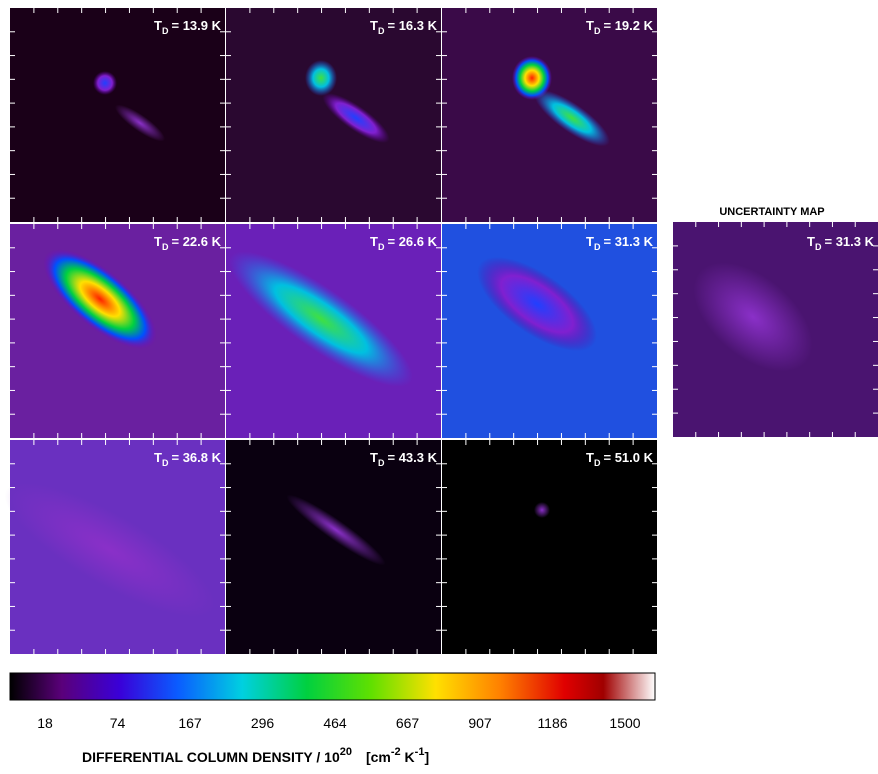 This screenshot has height=774, width=878. What do you see at coordinates (118, 723) in the screenshot?
I see `colorbar-tick-label: 74` at bounding box center [118, 723].